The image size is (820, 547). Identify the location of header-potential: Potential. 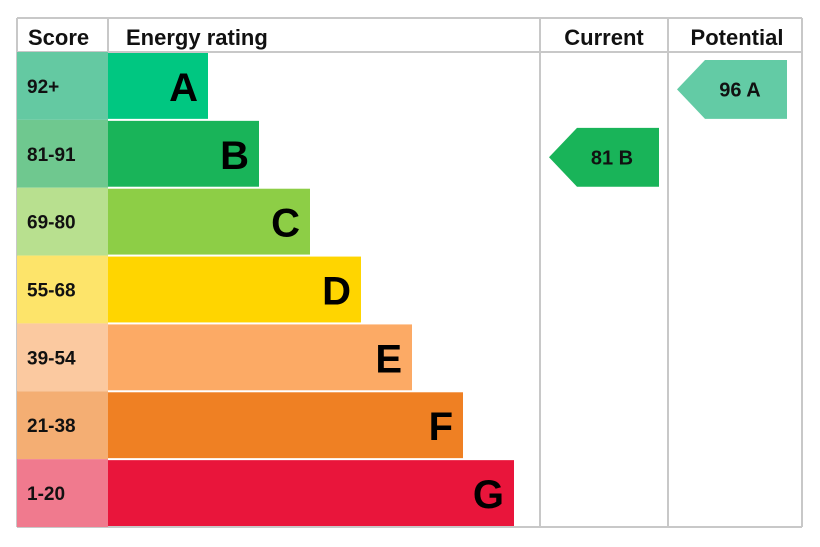
(737, 37).